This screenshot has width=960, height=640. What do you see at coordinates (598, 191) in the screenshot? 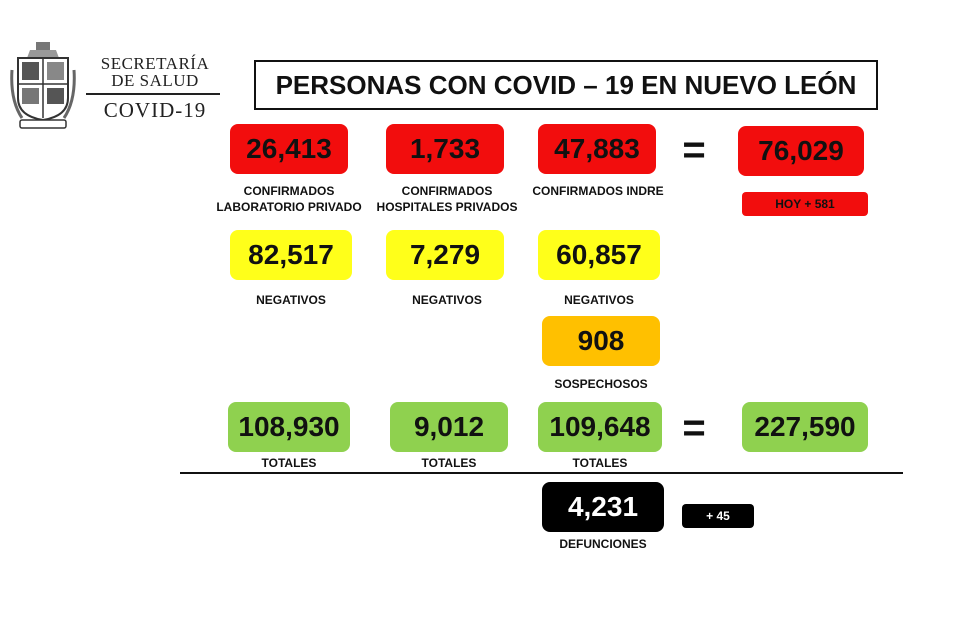
I see `confirmados-indre-label: CONFIRMADOS INDRE` at bounding box center [598, 191].